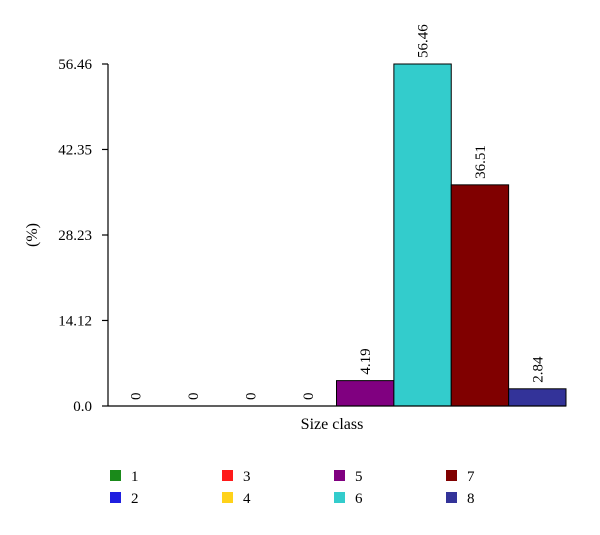 The width and height of the screenshot is (600, 535). Describe the element at coordinates (32, 235) in the screenshot. I see `y-axis-title: (%)` at that location.